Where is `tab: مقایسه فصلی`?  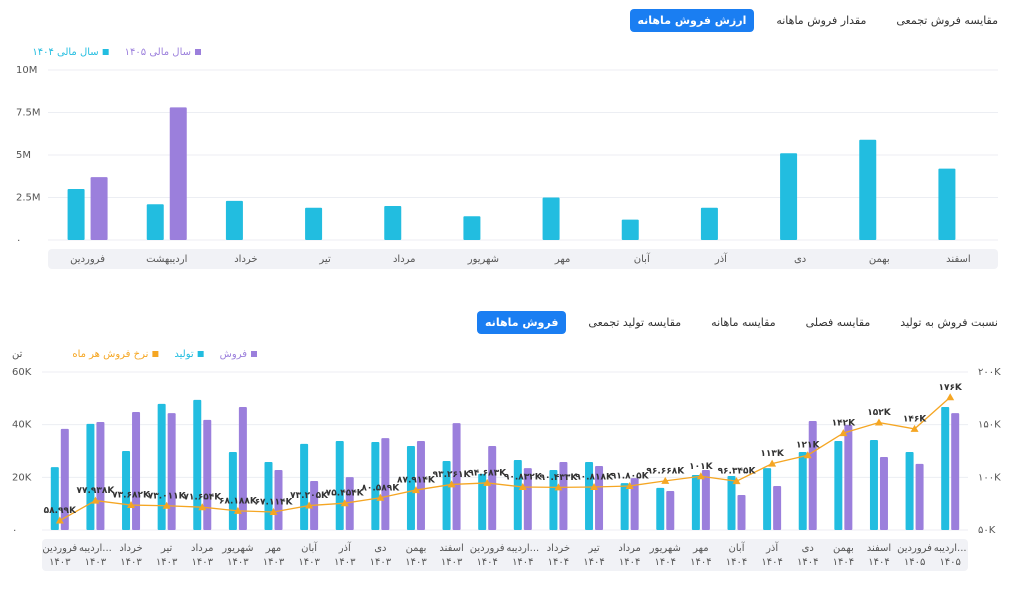 tab: مقایسه فصلی is located at coordinates (838, 322).